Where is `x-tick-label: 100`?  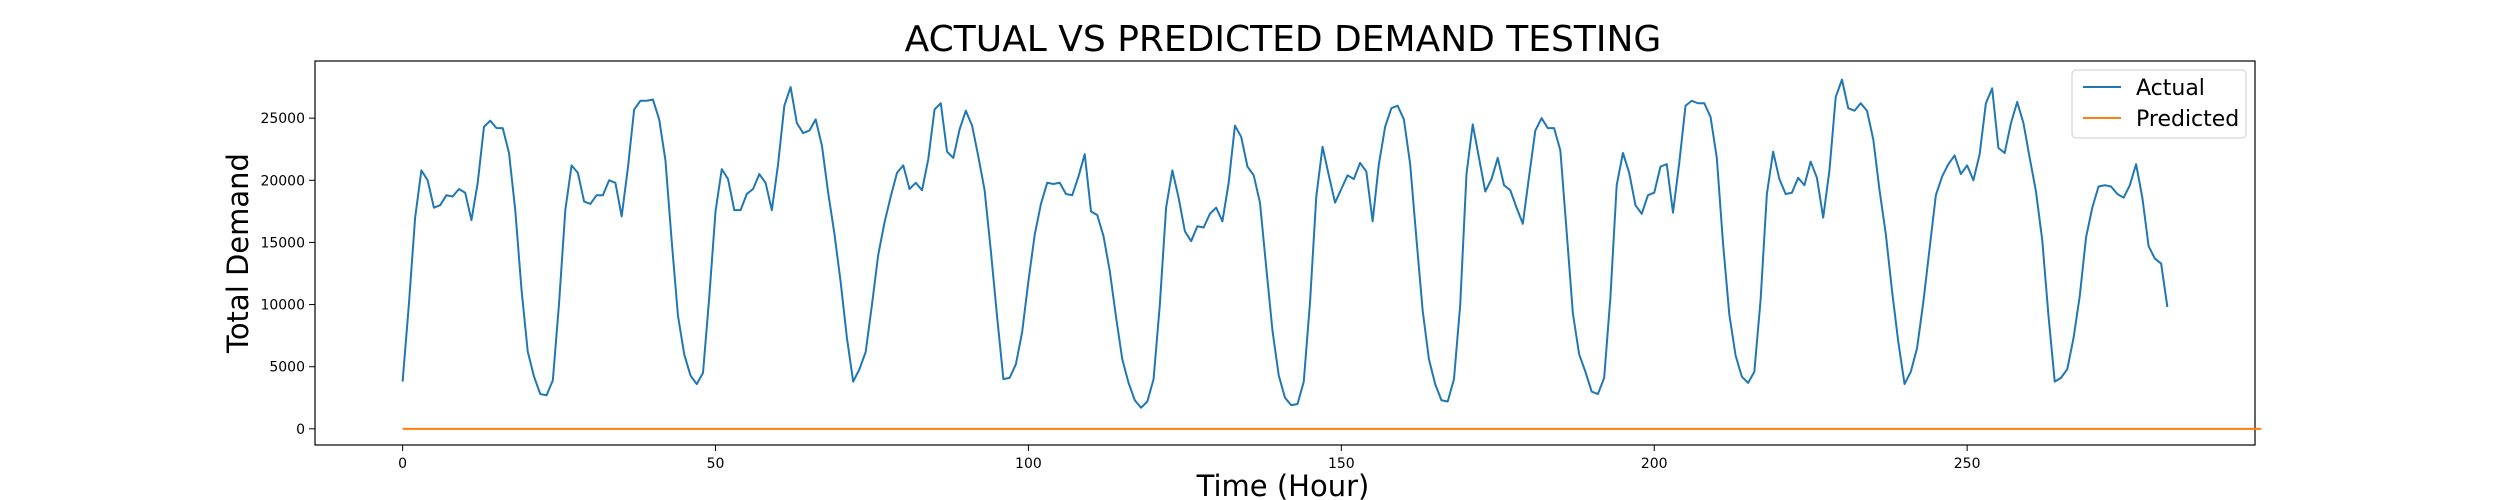
x-tick-label: 100 is located at coordinates (1028, 464).